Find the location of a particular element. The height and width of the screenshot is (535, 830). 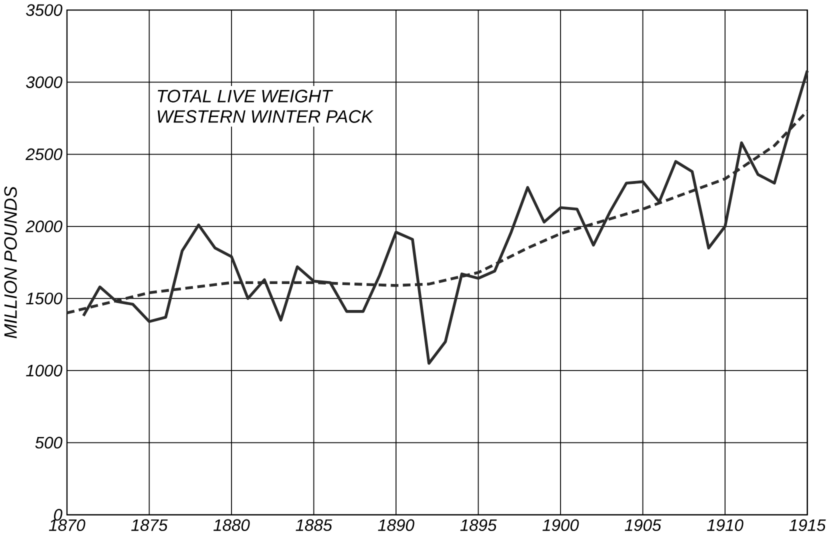

x-tick-label: 1870 is located at coordinates (67, 525).